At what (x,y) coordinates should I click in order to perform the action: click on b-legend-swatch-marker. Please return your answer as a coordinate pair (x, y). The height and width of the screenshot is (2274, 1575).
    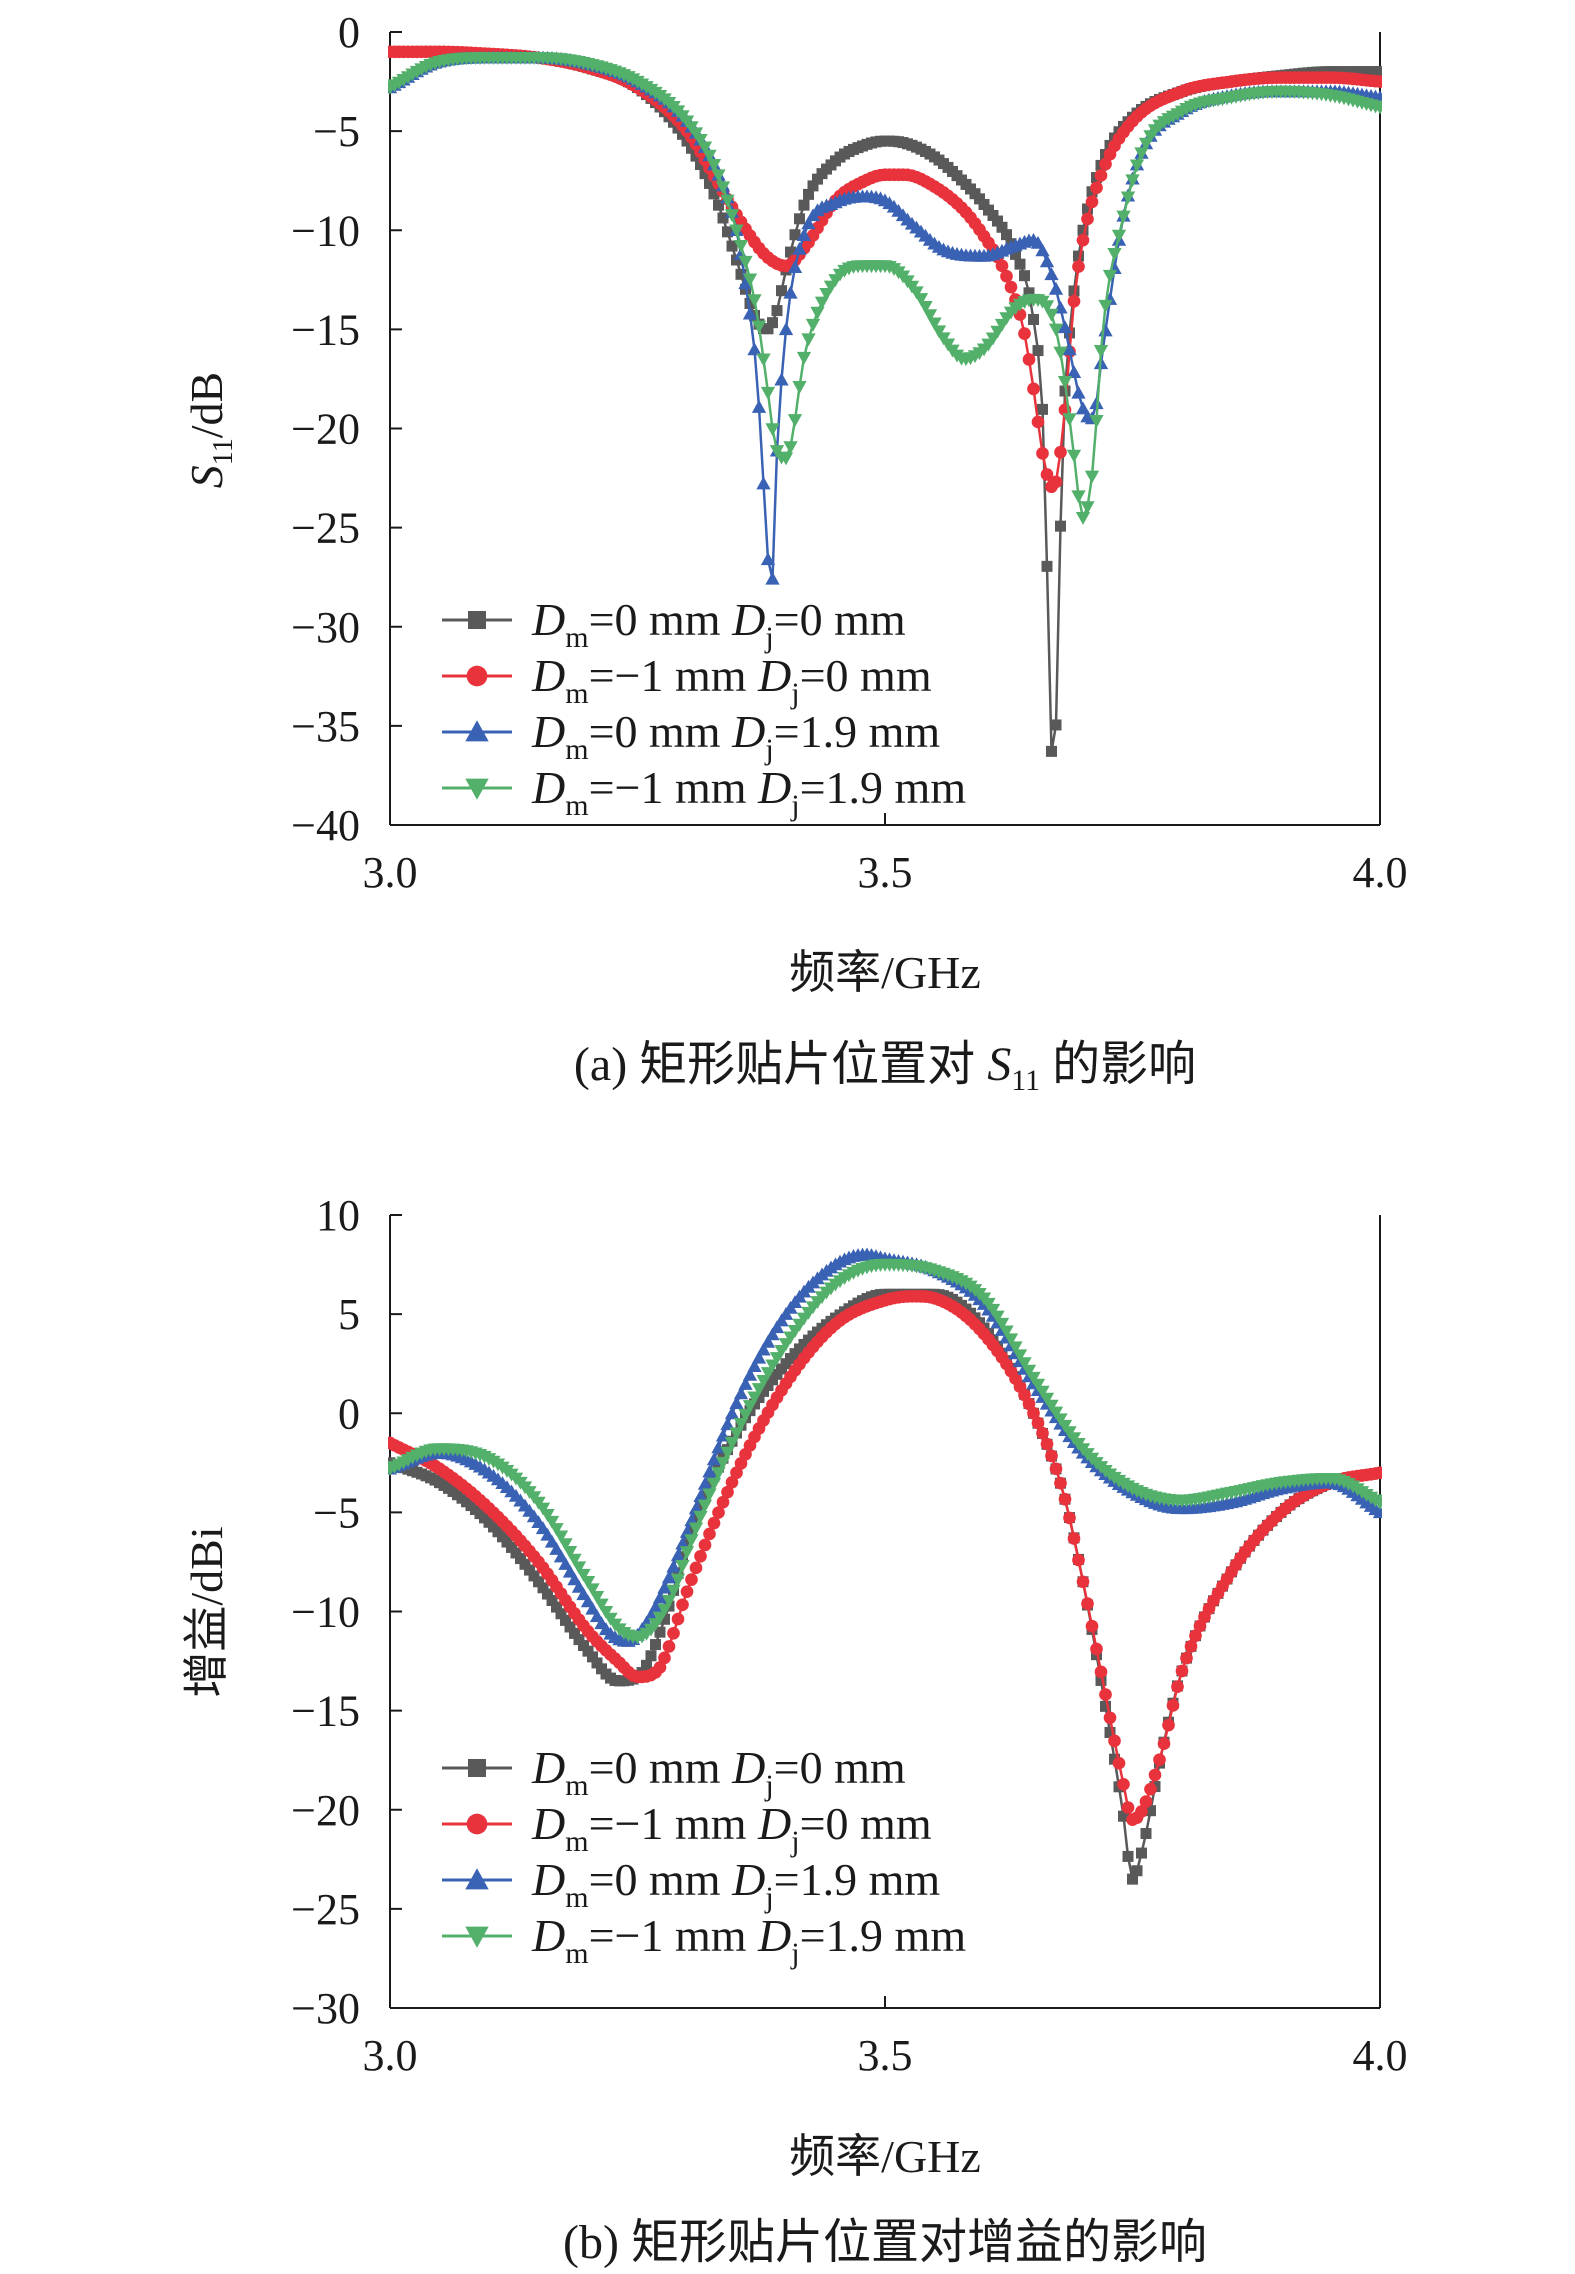
    Looking at the image, I should click on (477, 1879).